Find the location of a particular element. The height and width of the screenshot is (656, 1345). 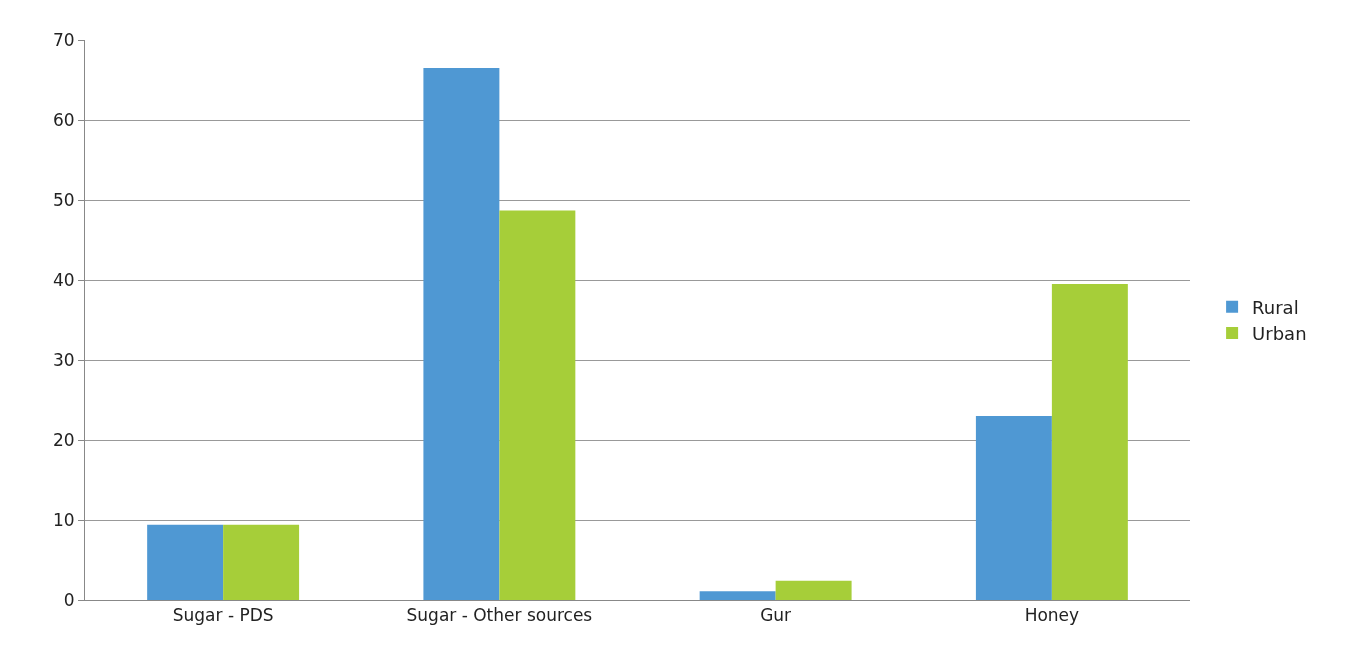

legend-label: Rural is located at coordinates (1275, 307).